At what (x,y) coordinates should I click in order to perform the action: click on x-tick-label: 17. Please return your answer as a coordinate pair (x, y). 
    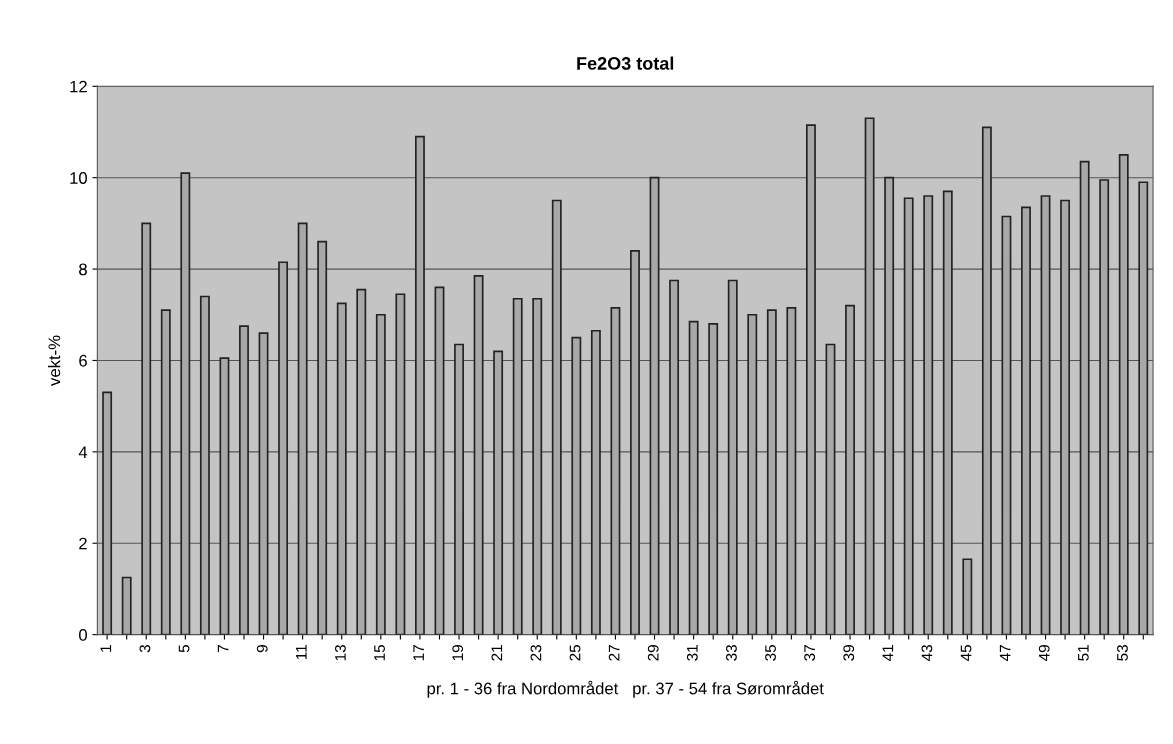
    Looking at the image, I should click on (418, 653).